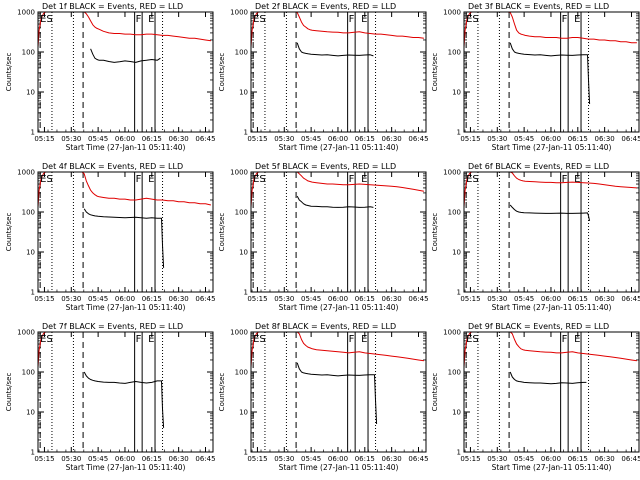 The width and height of the screenshot is (640, 480). I want to click on panel-title: Det 7f BLACK = Events, RED = LLD, so click(112, 326).